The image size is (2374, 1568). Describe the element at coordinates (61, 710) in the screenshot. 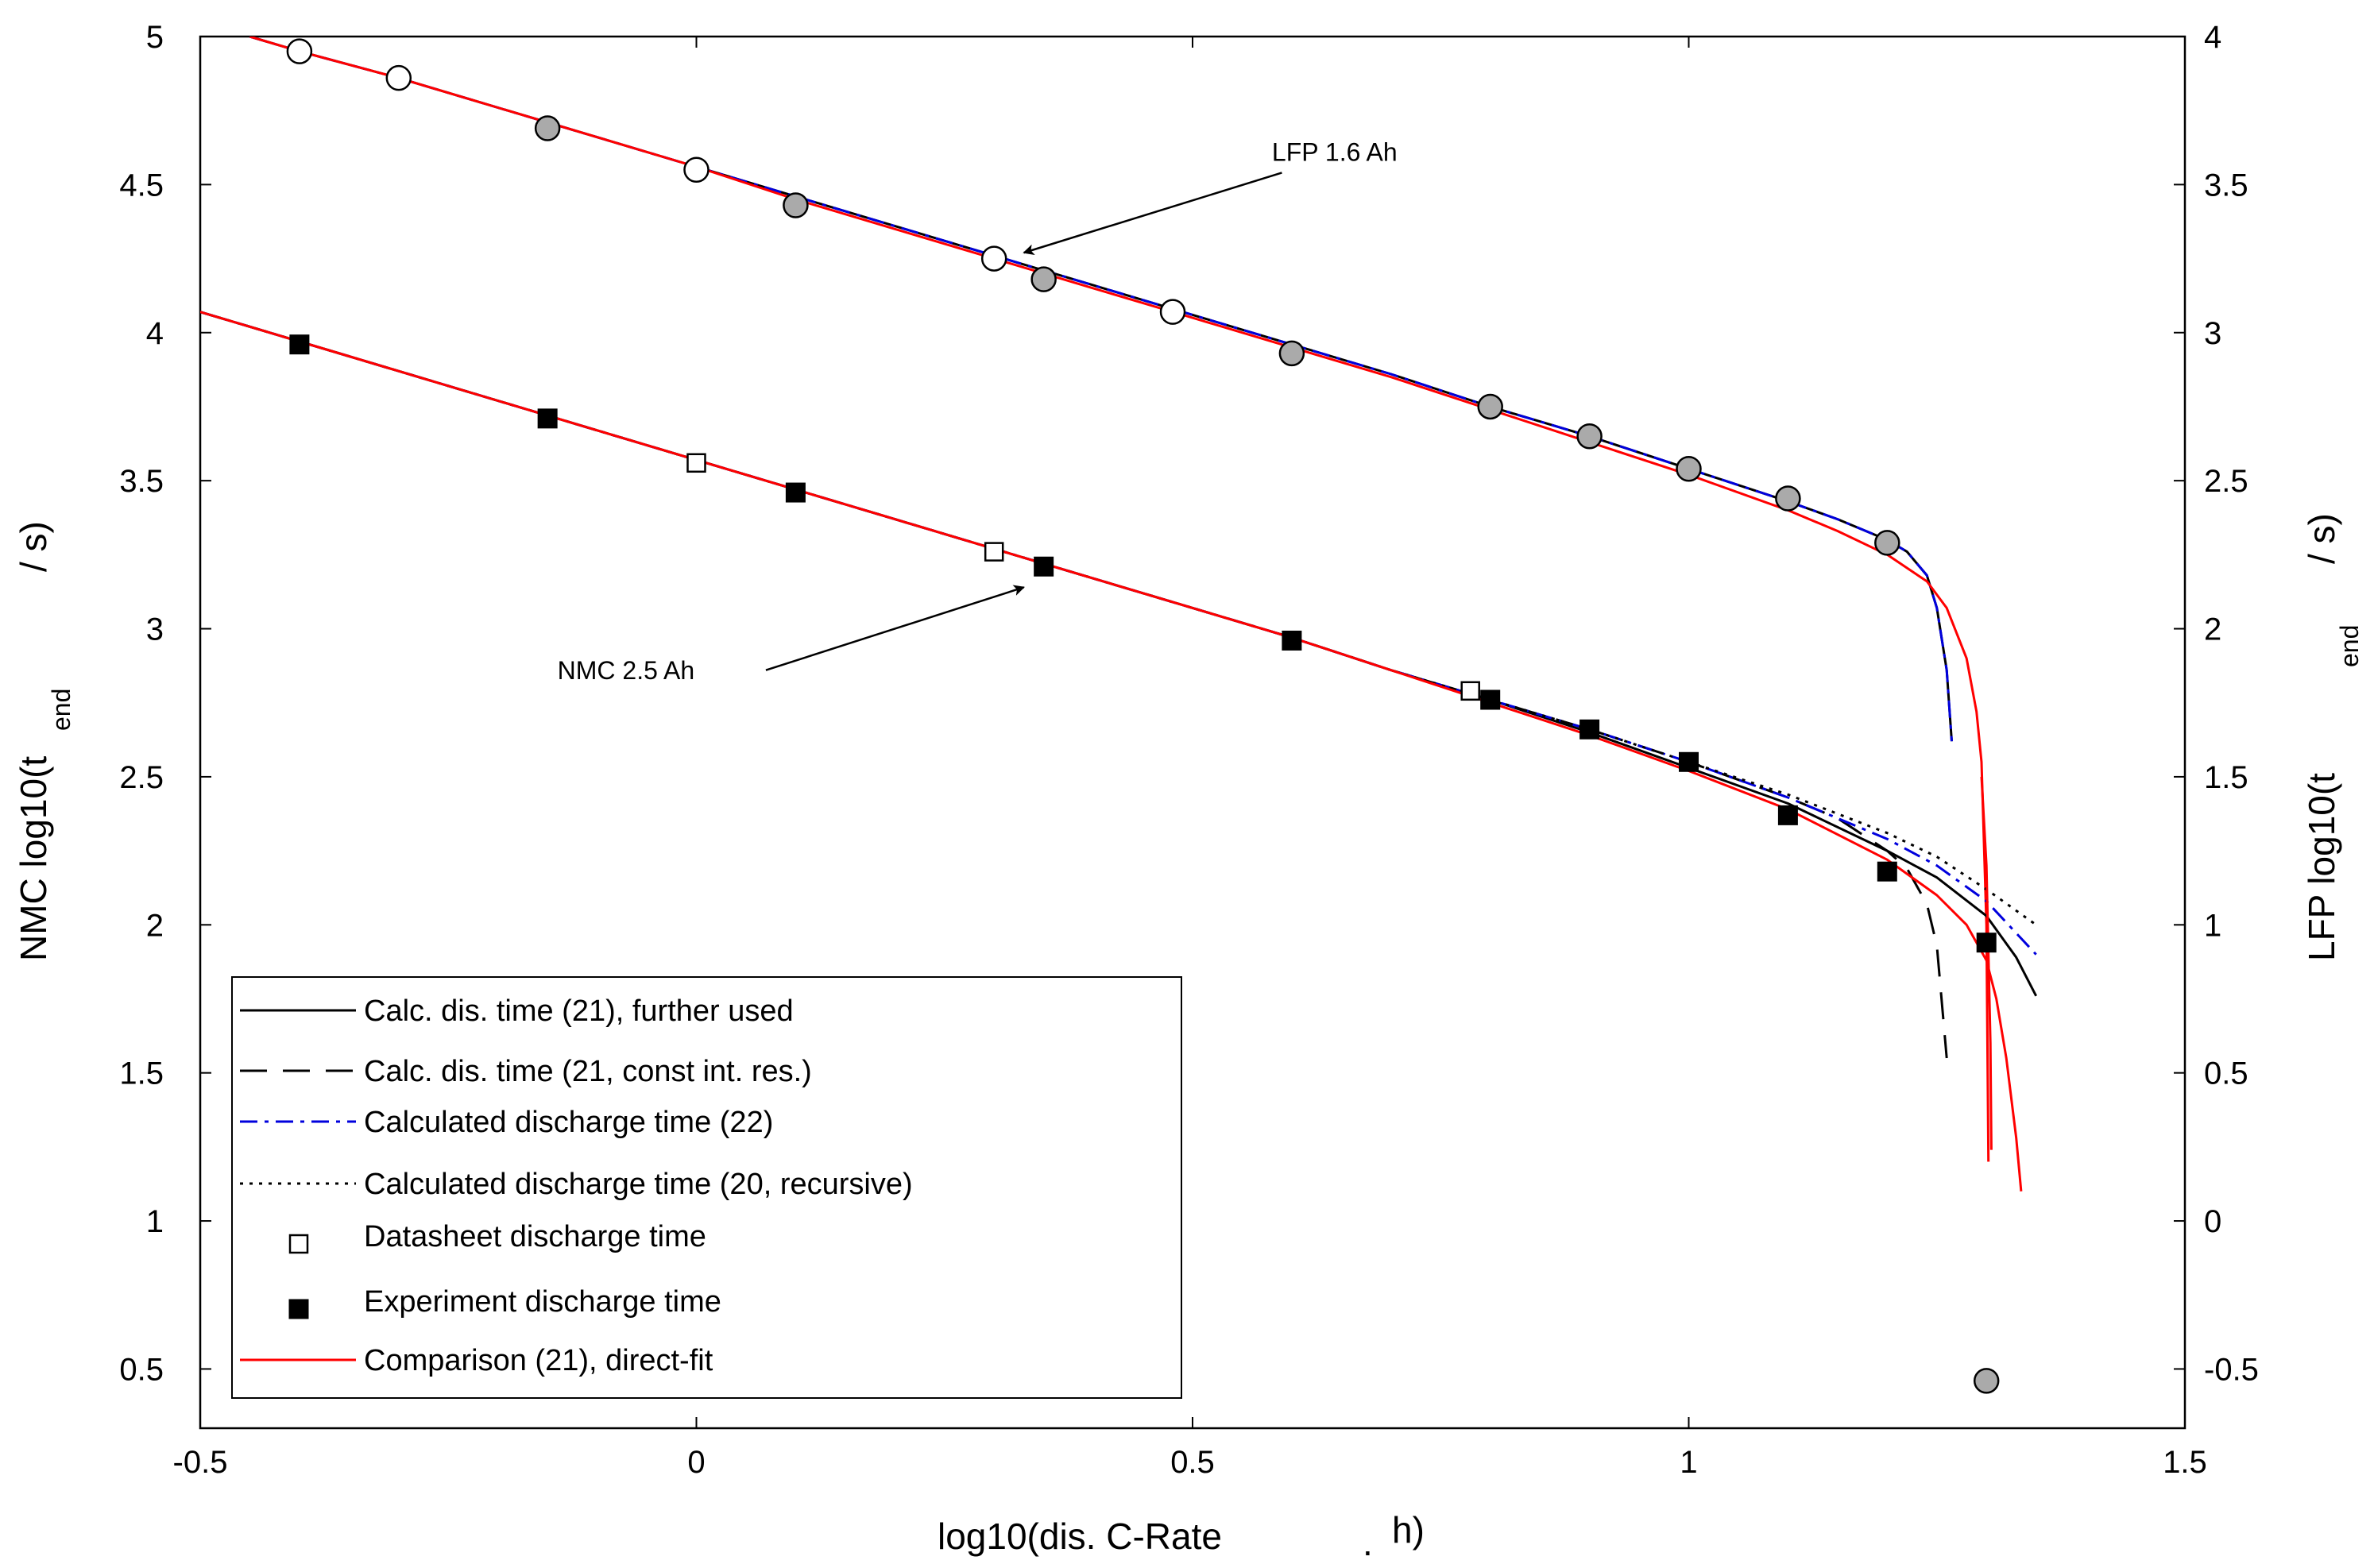

I see `y-axis-label-left-sub: end` at that location.